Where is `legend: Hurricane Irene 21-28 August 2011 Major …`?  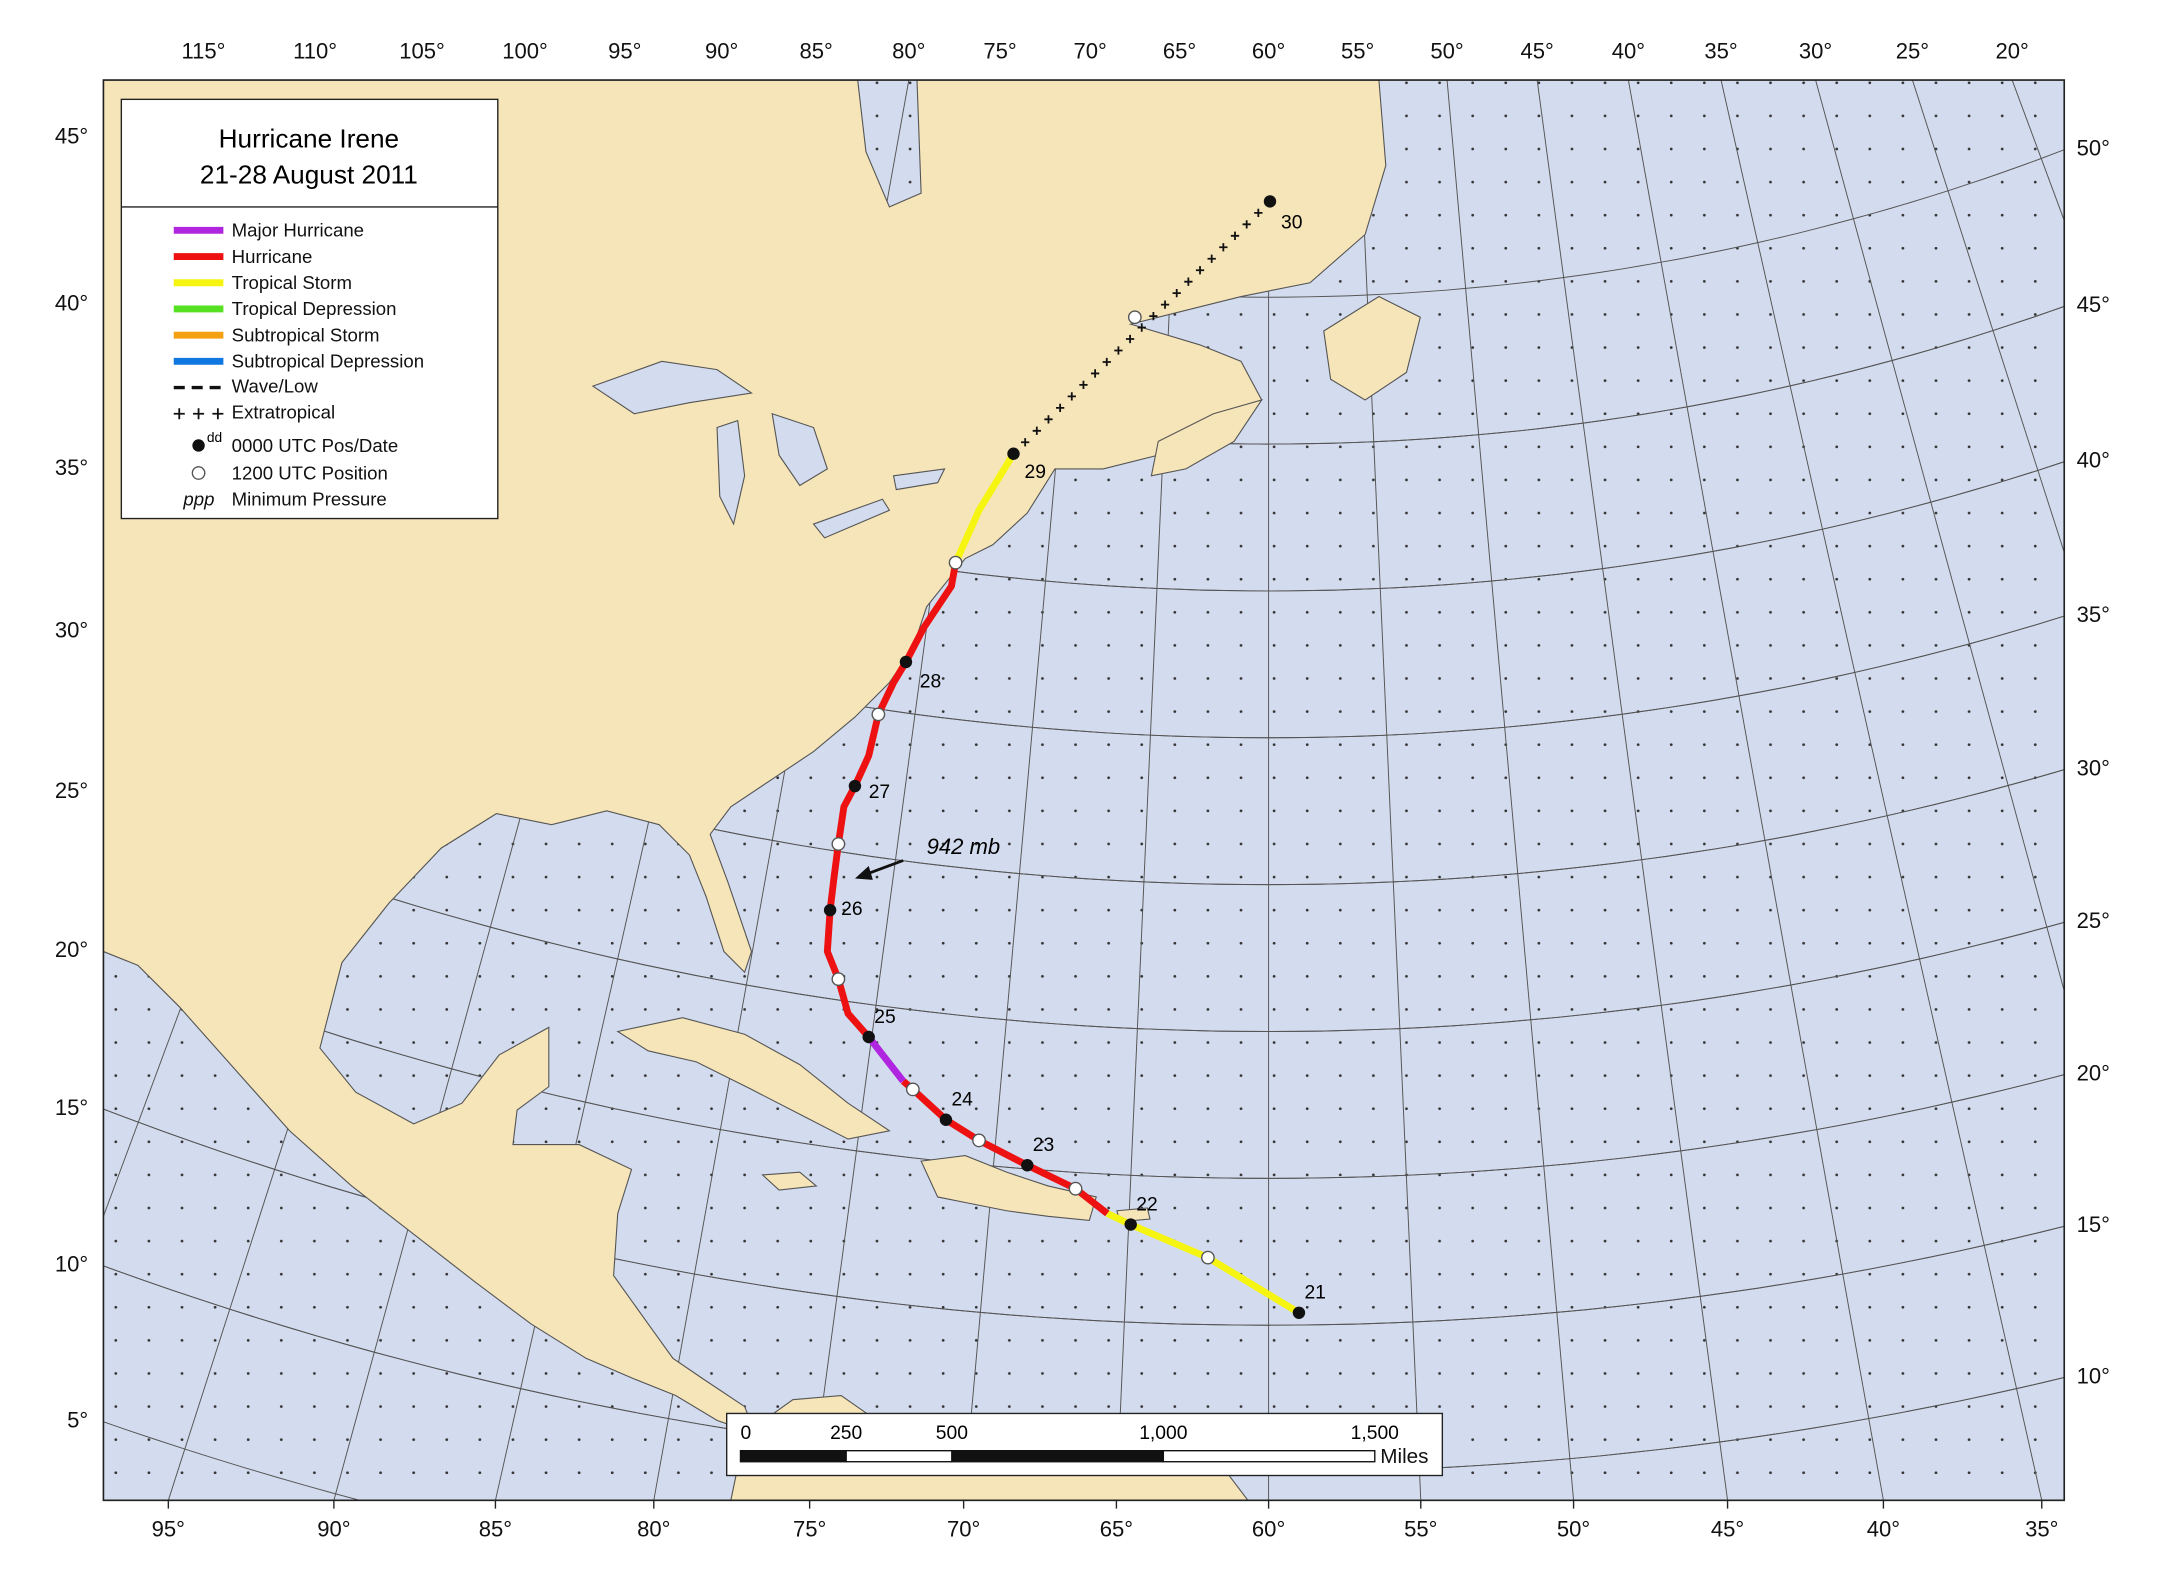
legend: Hurricane Irene 21-28 August 2011 Major … is located at coordinates (309, 309).